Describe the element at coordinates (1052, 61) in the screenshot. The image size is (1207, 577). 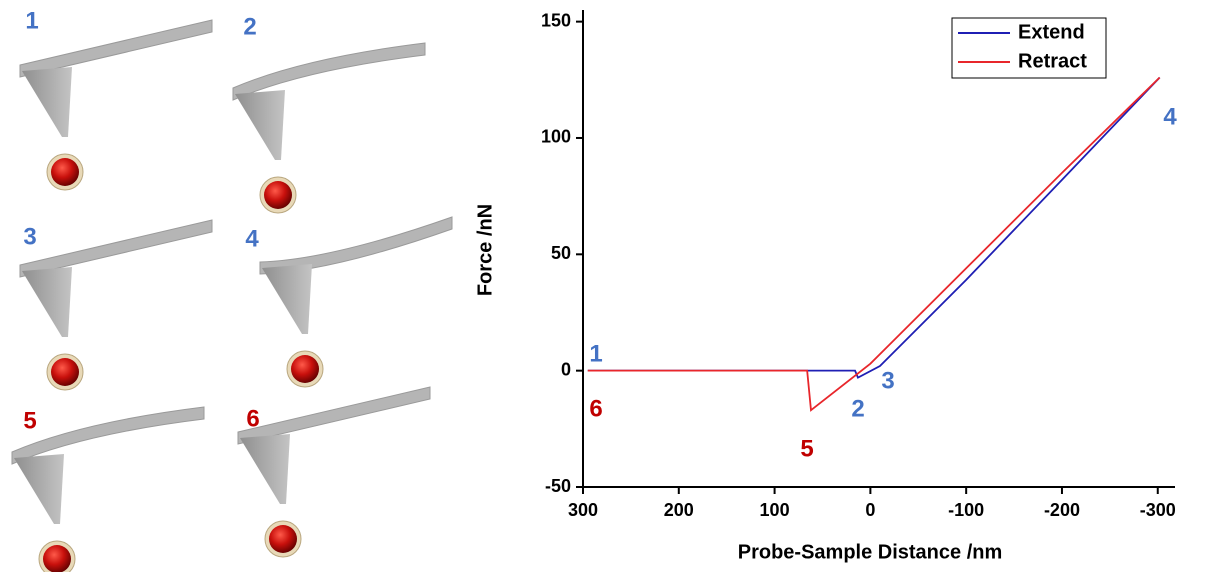
I see `legend-label: Retract` at that location.